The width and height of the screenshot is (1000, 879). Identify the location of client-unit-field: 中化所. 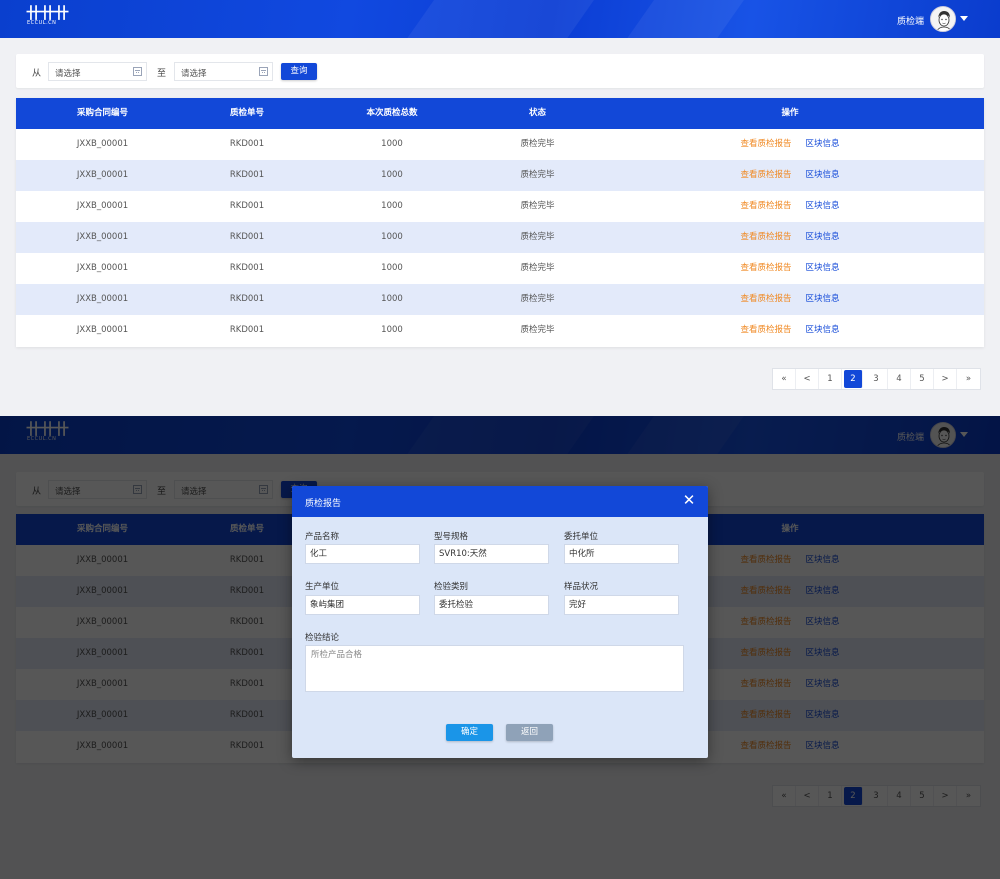
(621, 554).